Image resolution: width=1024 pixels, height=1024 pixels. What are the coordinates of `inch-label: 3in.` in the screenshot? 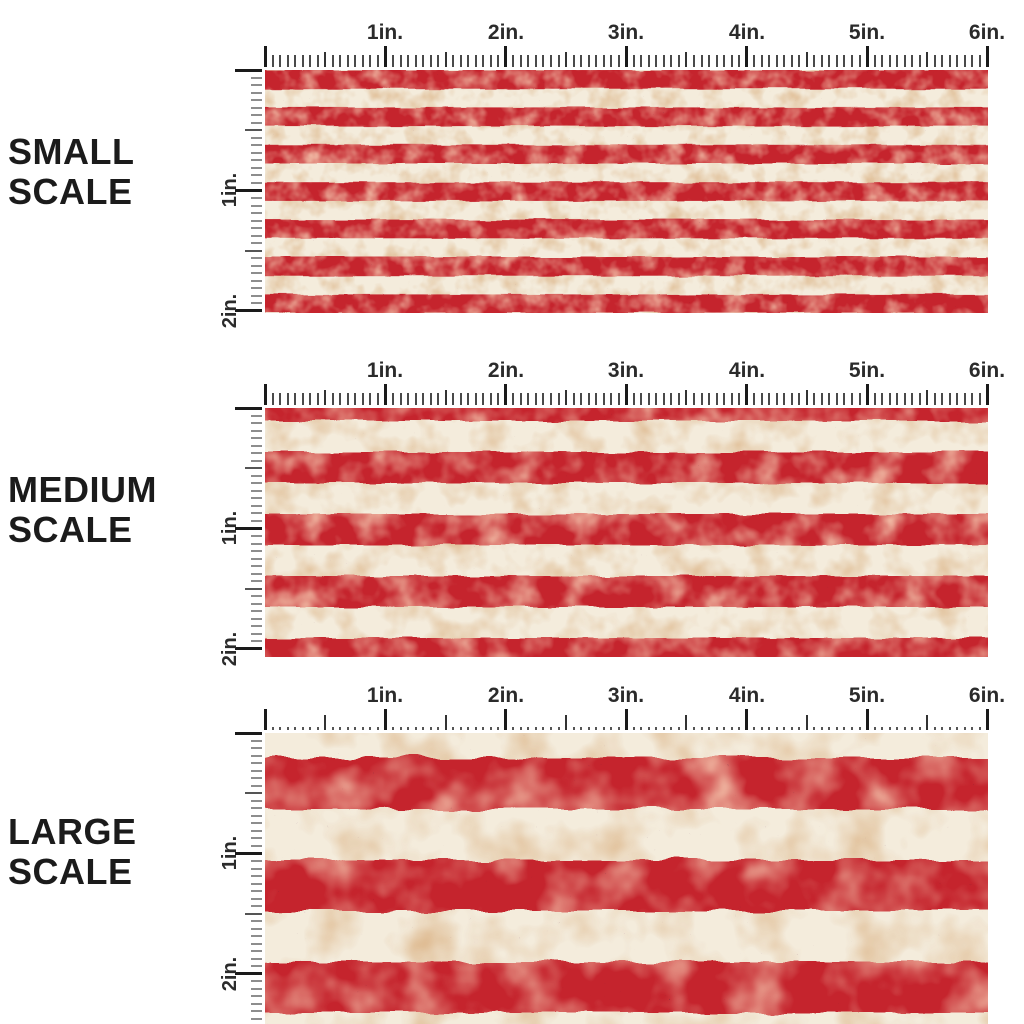 It's located at (626, 32).